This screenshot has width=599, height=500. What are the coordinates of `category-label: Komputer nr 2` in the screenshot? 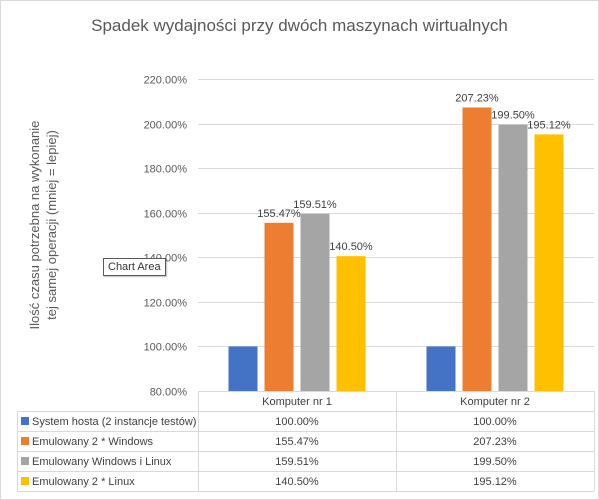 It's located at (495, 402).